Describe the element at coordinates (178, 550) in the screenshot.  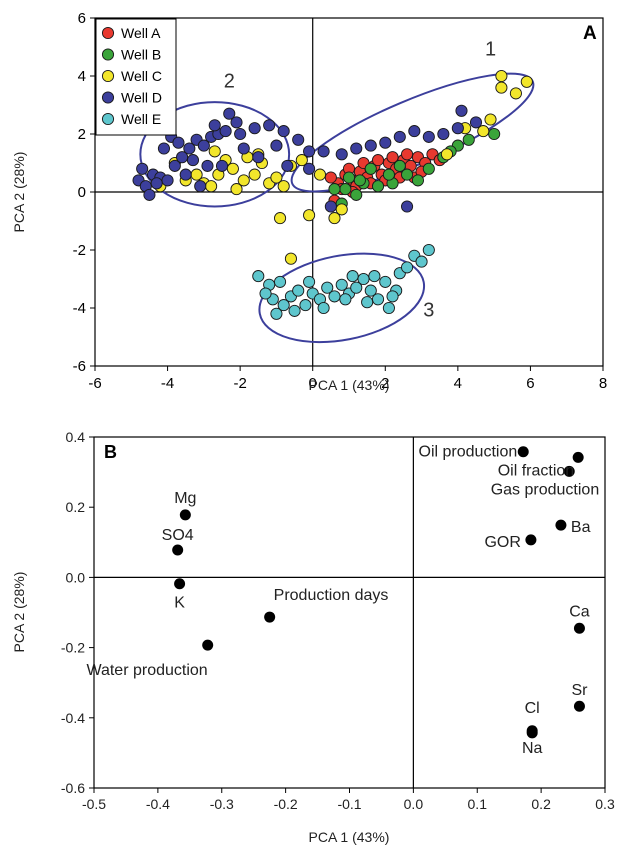
I see `loading-point-so4` at that location.